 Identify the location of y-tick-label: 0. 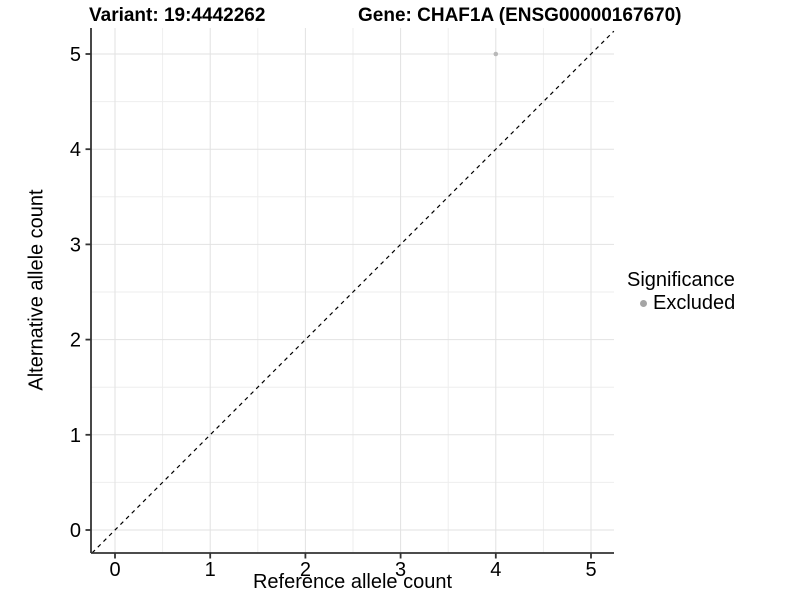
(75, 531).